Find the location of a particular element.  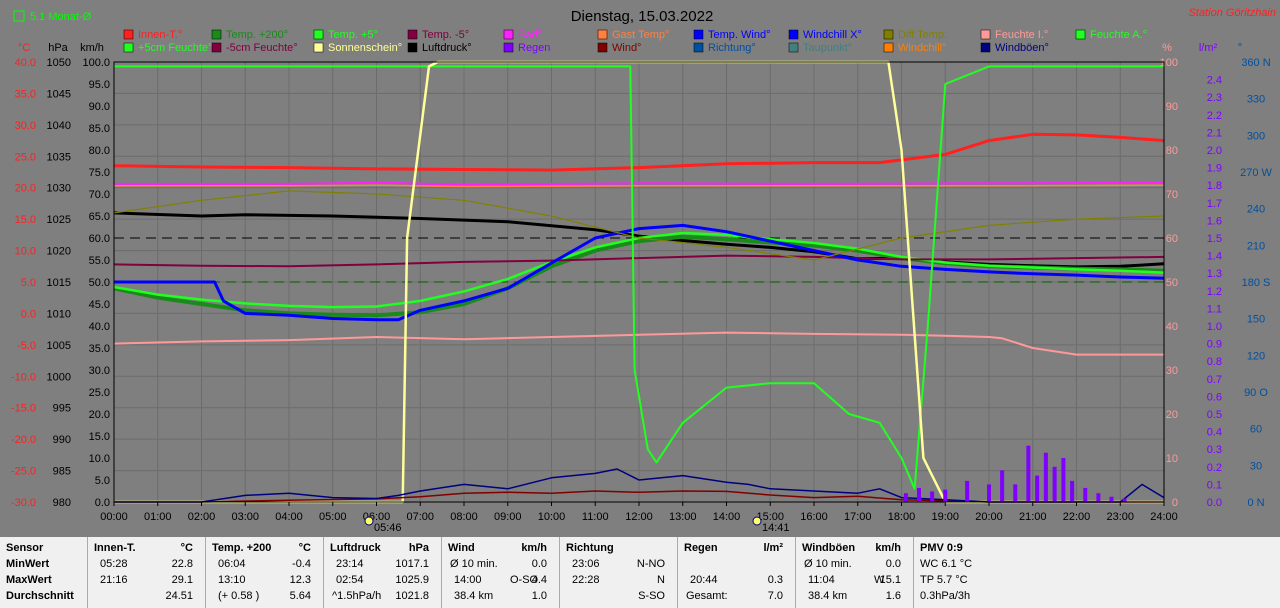

monthly-avg-checkbox is located at coordinates (19, 16).